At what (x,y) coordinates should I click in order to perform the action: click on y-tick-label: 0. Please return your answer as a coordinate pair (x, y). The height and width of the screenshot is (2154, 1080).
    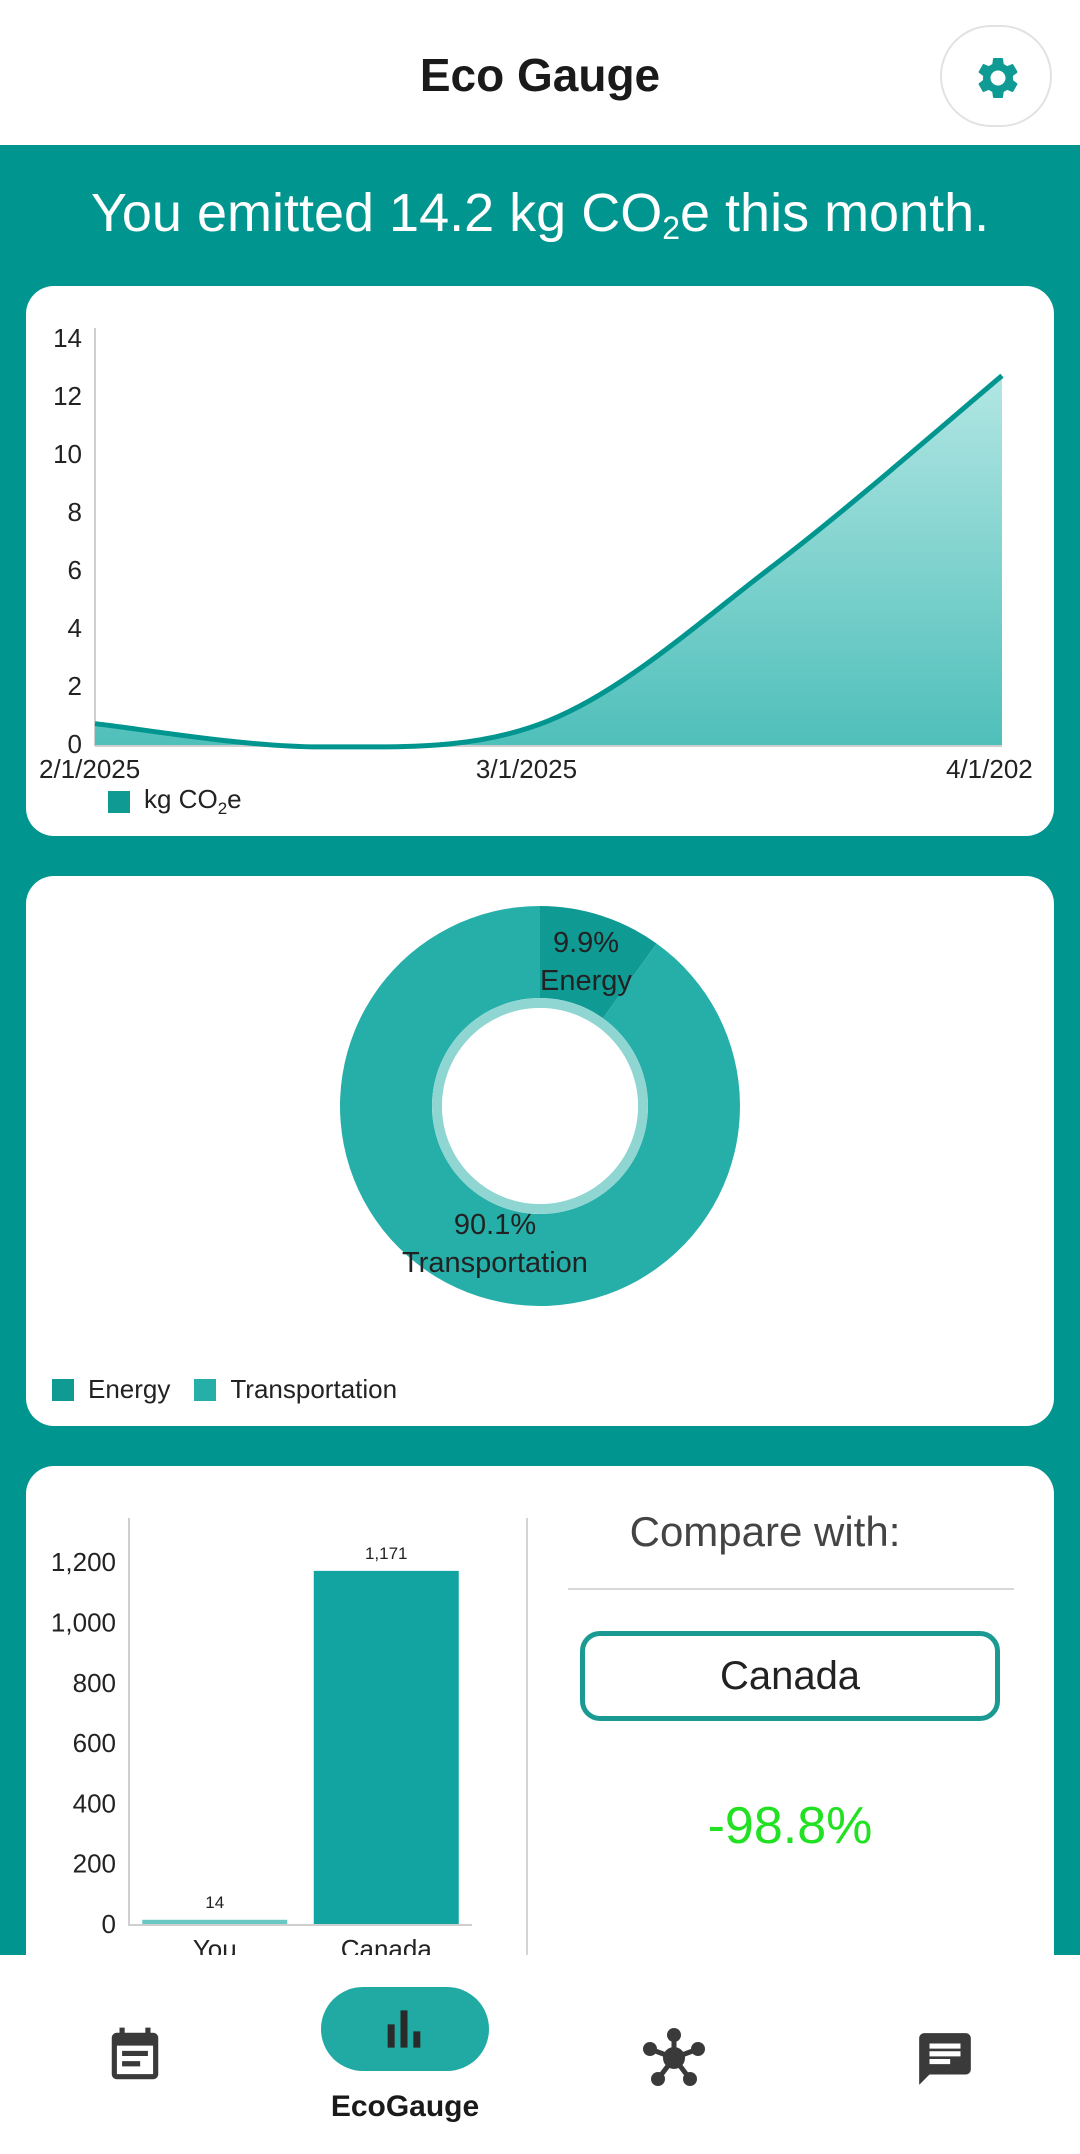
    Looking at the image, I should click on (109, 1924).